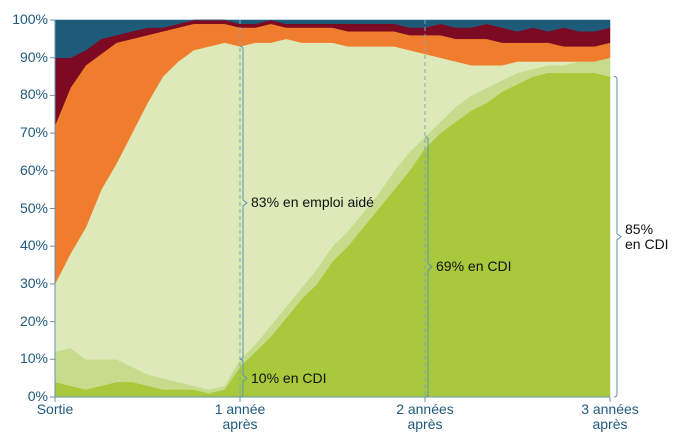  I want to click on y-tick-label: 0%, so click(37, 396).